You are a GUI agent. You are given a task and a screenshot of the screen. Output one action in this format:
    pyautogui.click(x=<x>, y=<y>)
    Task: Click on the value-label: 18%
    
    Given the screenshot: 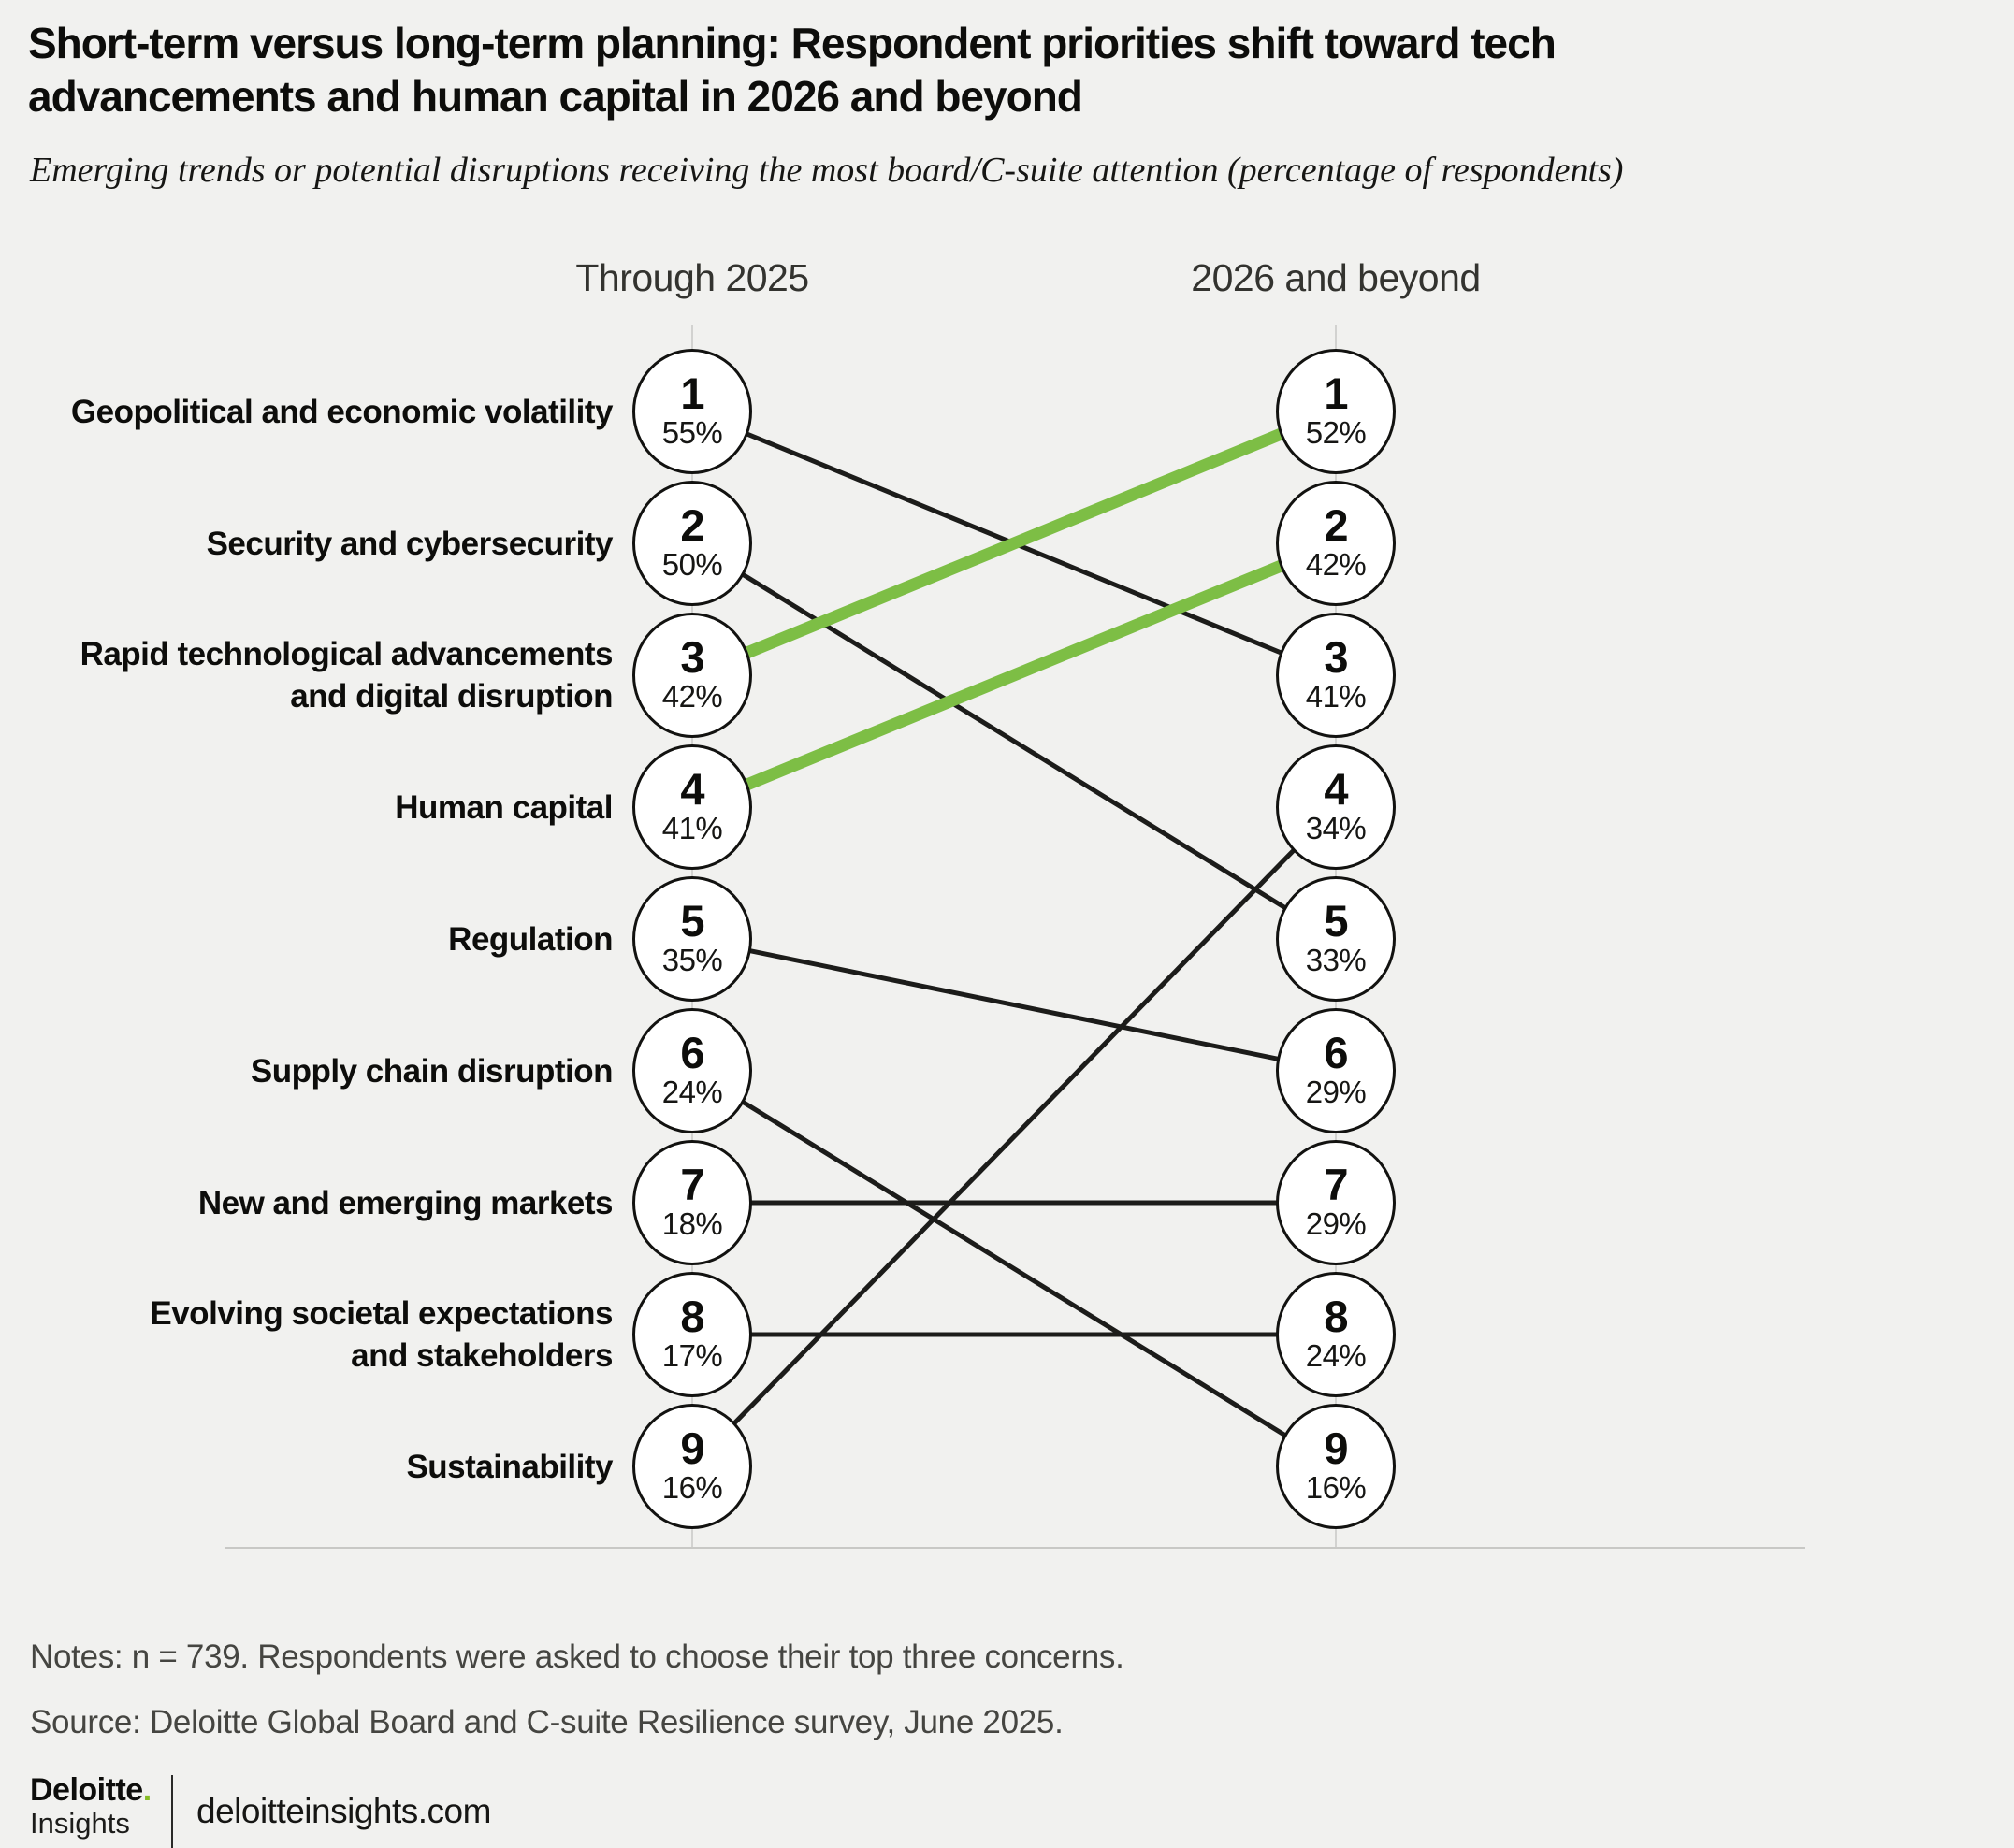 What is the action you would take?
    pyautogui.click(x=692, y=1223)
    